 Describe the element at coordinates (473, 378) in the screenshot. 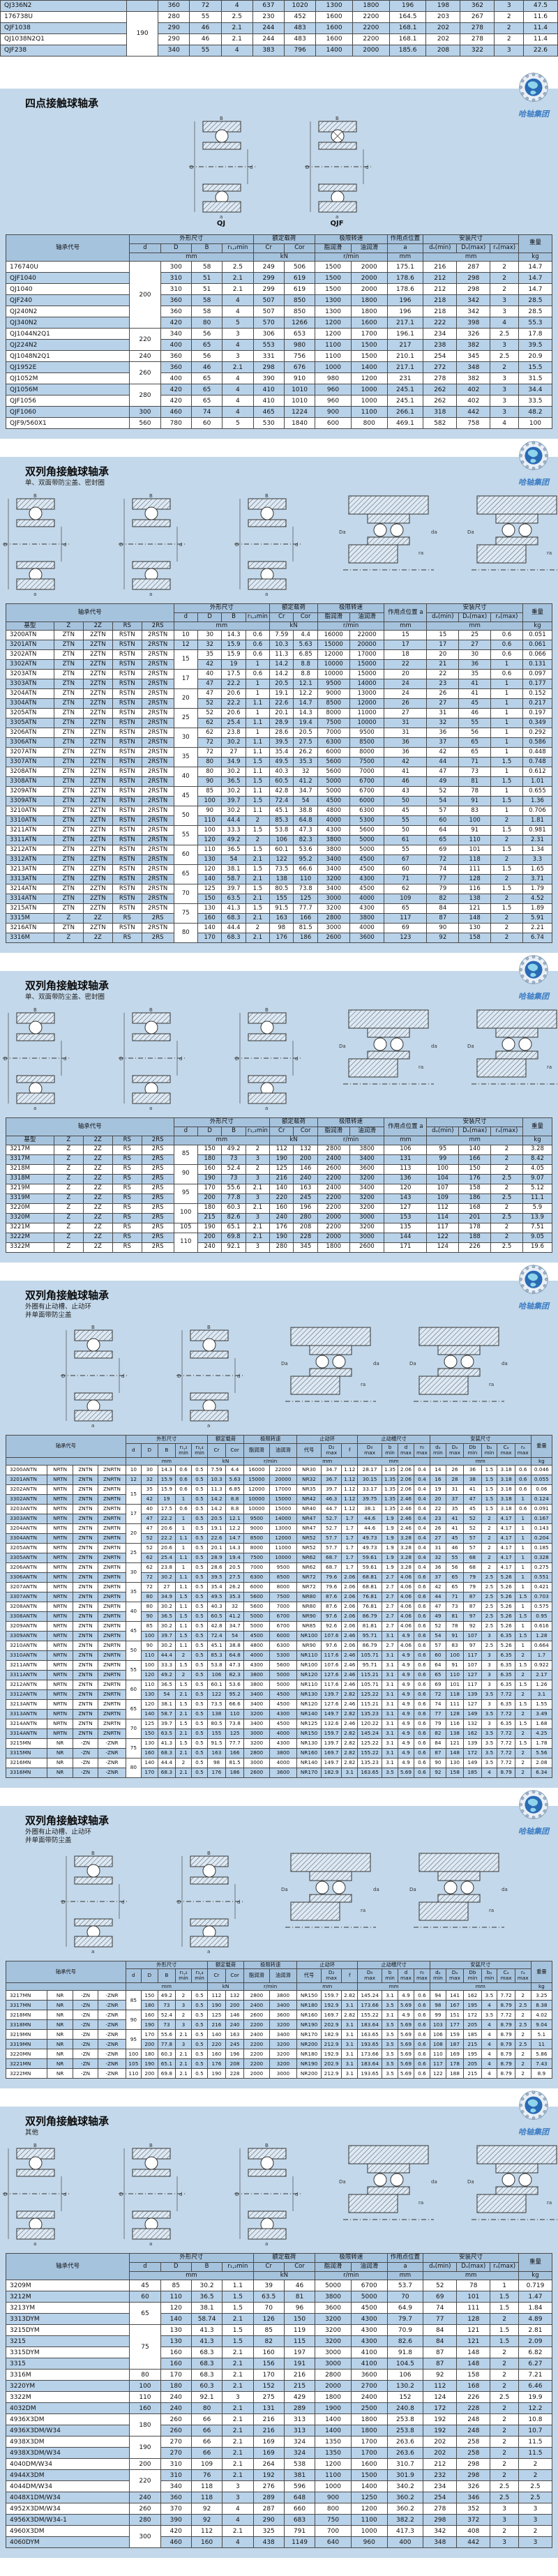

I see `cell: 382` at that location.